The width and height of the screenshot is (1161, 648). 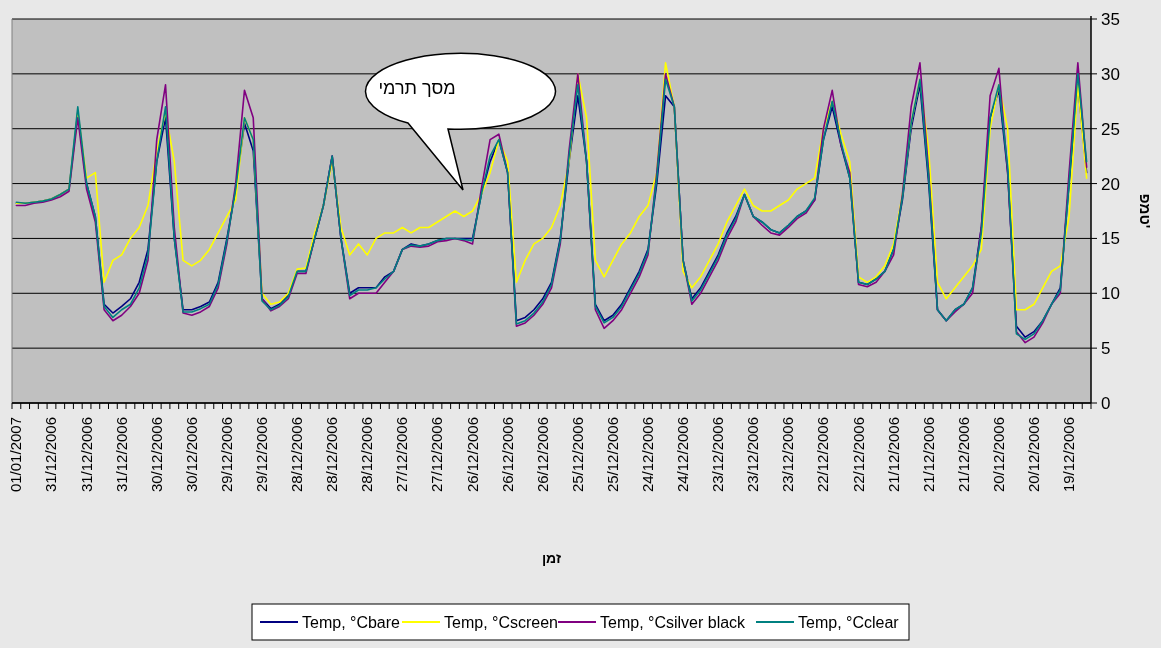 What do you see at coordinates (417, 88) in the screenshot?
I see `annotation: מסך תרמי` at bounding box center [417, 88].